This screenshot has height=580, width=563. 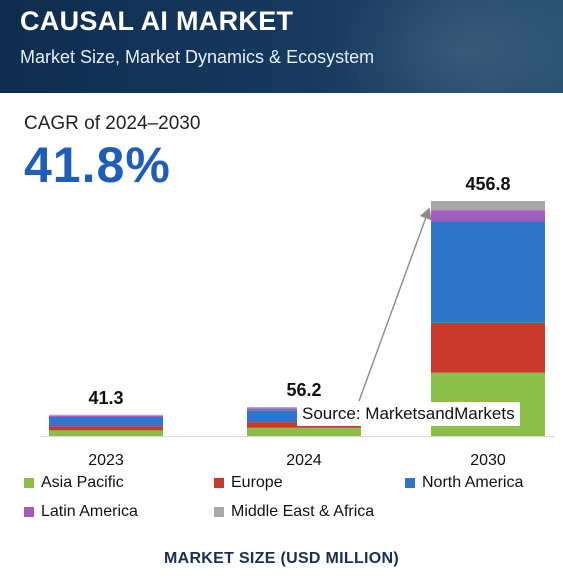 I want to click on bar-segment-2023-latin-america, so click(x=106, y=416).